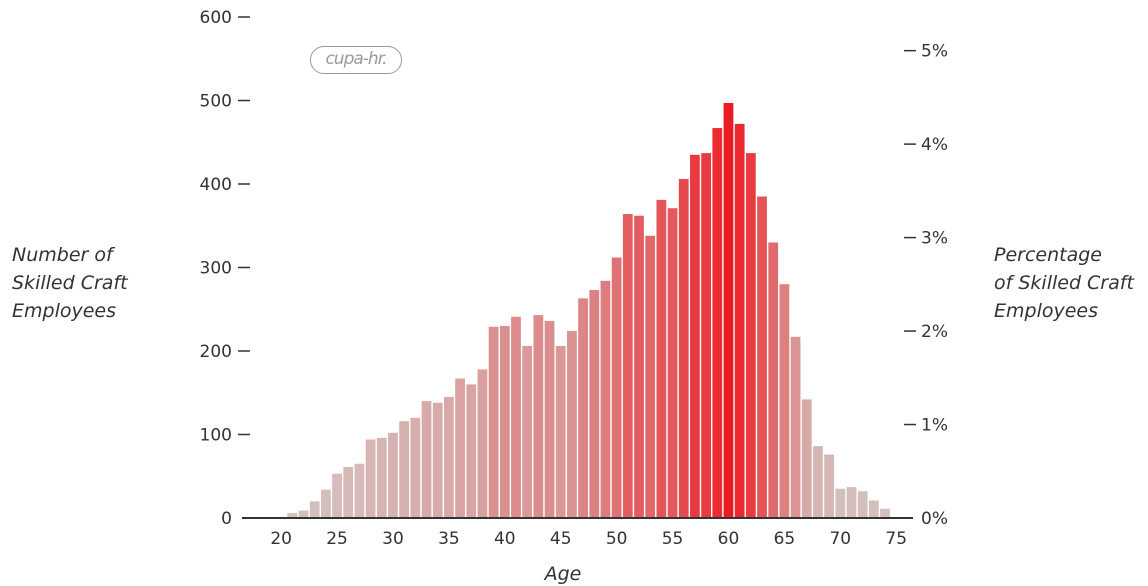 The image size is (1148, 586). I want to click on right-tick-label: 4%, so click(934, 145).